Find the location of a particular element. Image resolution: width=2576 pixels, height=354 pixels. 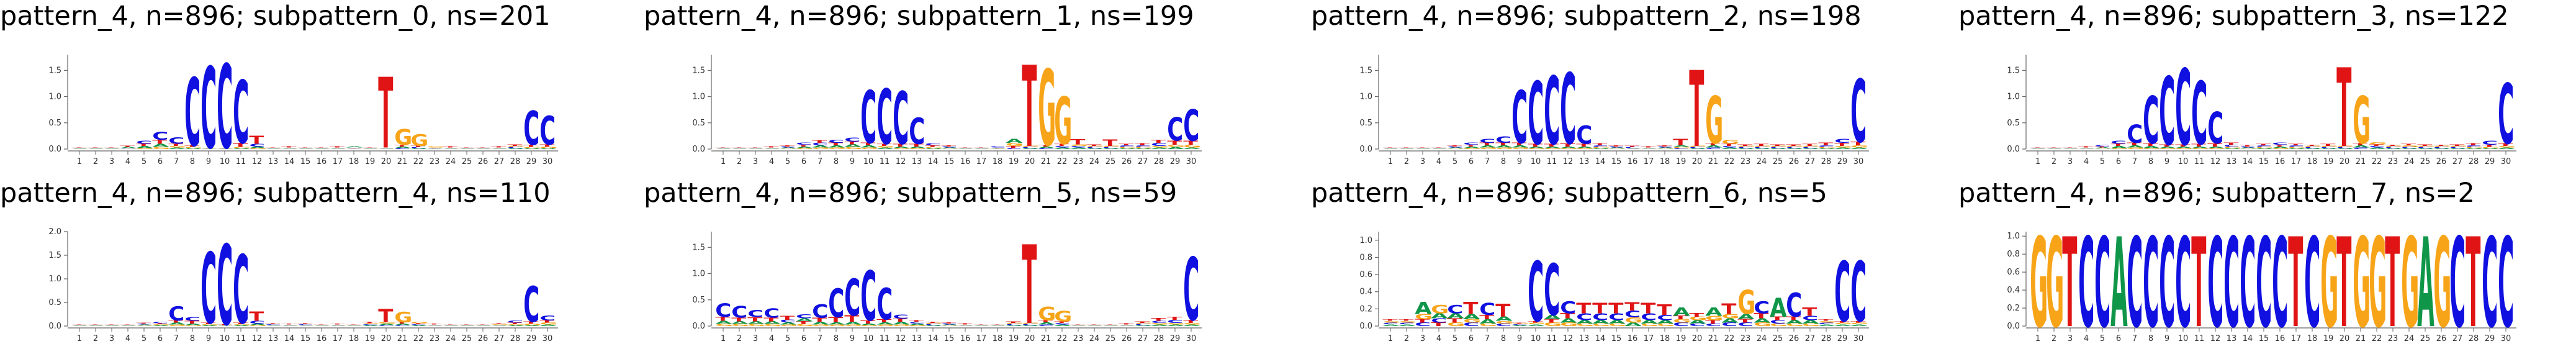

x-tick-label: 30 is located at coordinates (2506, 161).